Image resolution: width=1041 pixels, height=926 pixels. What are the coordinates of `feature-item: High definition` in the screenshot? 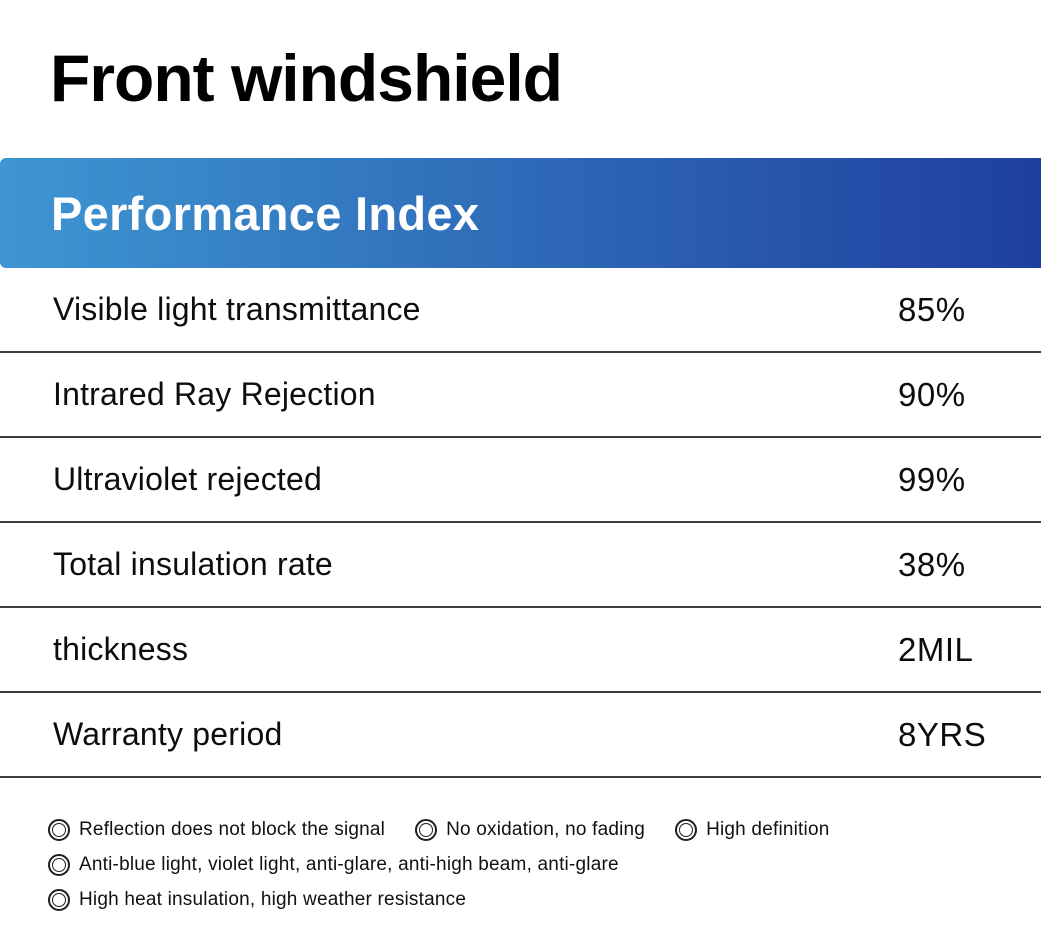 It's located at (752, 830).